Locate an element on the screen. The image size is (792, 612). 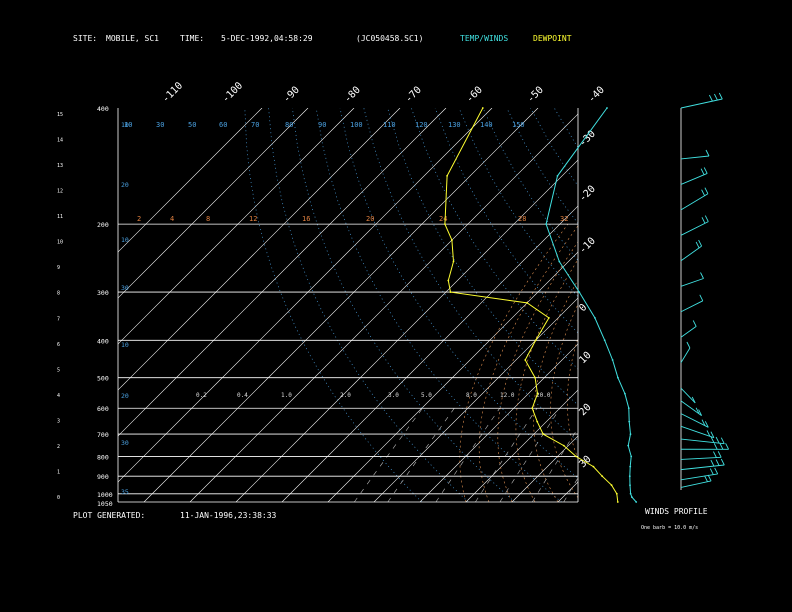
height-tick-label: 10 is located at coordinates (60, 243).